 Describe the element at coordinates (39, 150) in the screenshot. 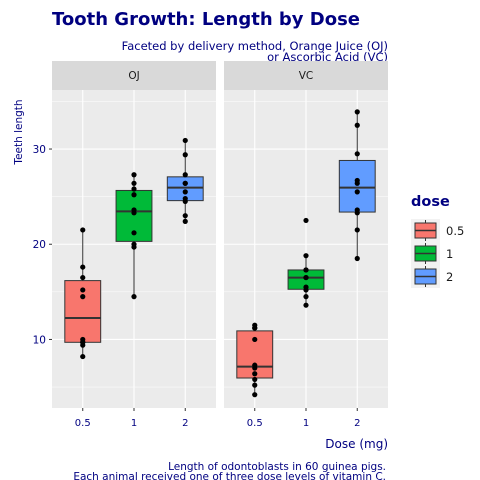

I see `y-tick-label: 30` at that location.